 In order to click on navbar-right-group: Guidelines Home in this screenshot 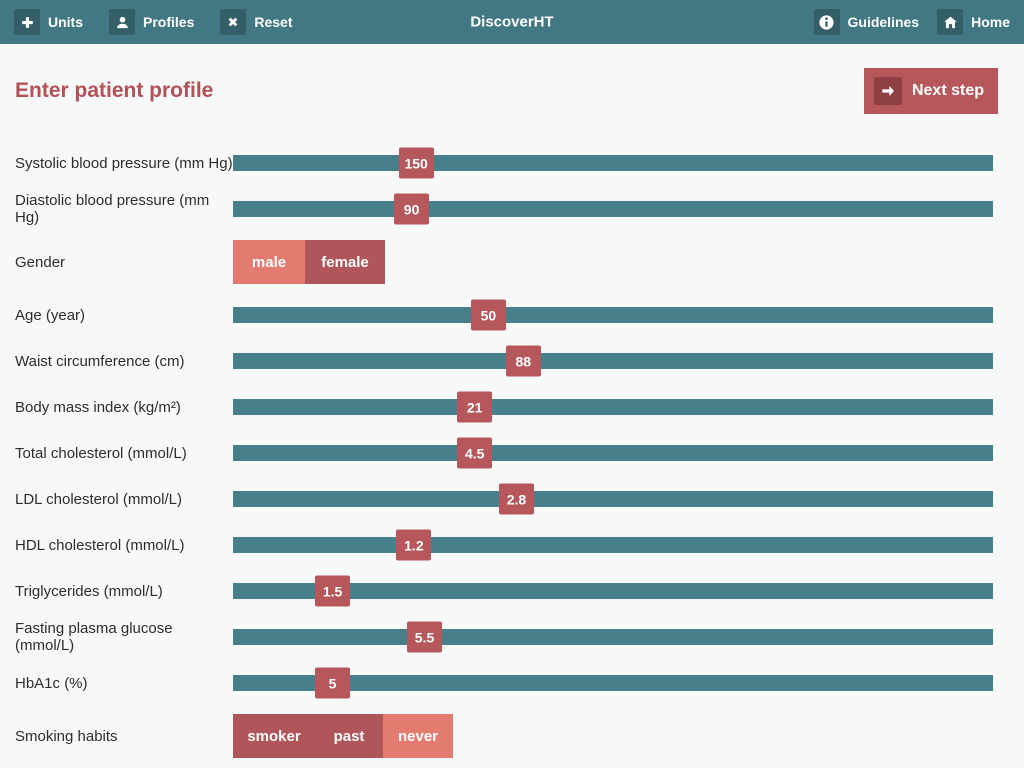, I will do `click(911, 22)`.